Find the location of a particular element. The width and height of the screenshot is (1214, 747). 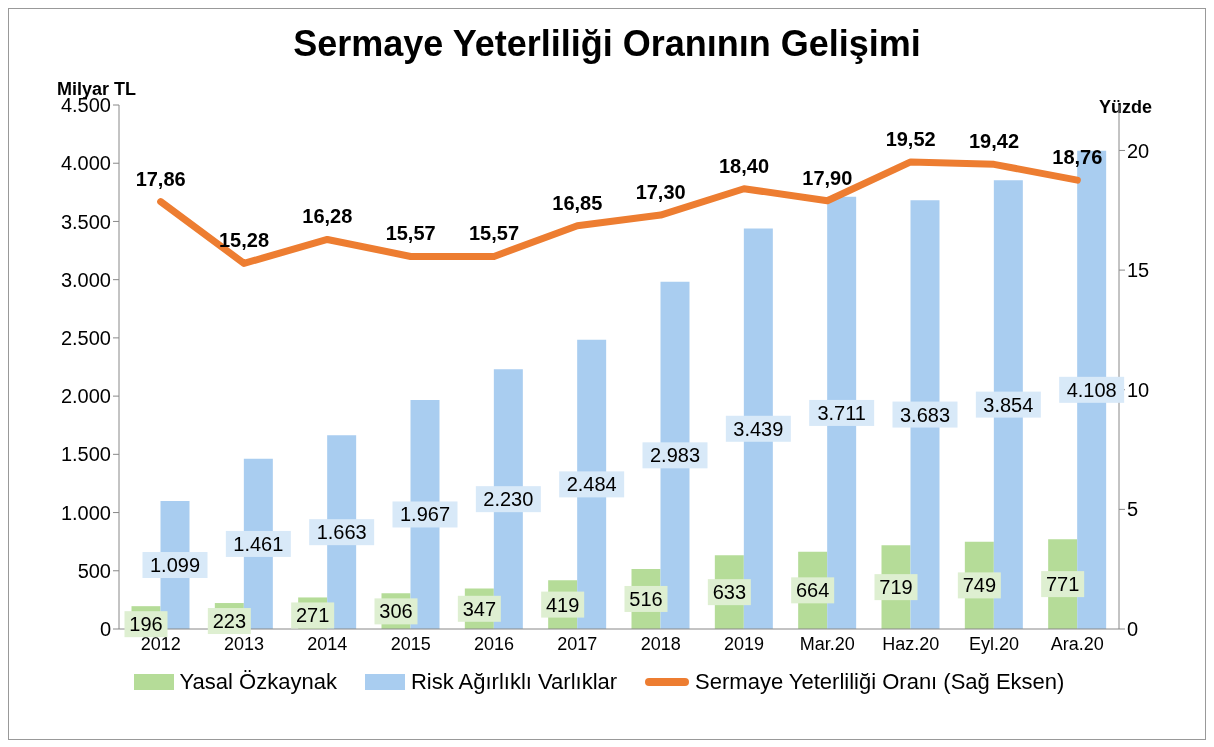

data-label: 749 is located at coordinates (979, 585).